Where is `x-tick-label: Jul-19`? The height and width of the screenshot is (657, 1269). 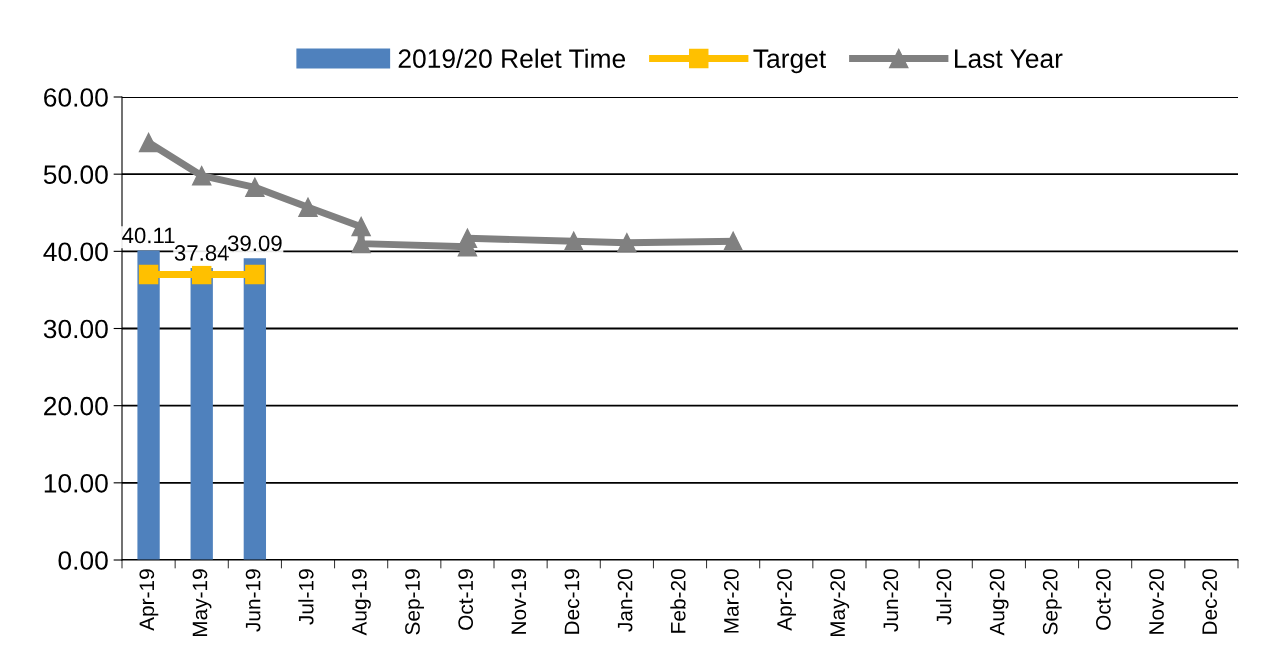
x-tick-label: Jul-19 is located at coordinates (306, 597).